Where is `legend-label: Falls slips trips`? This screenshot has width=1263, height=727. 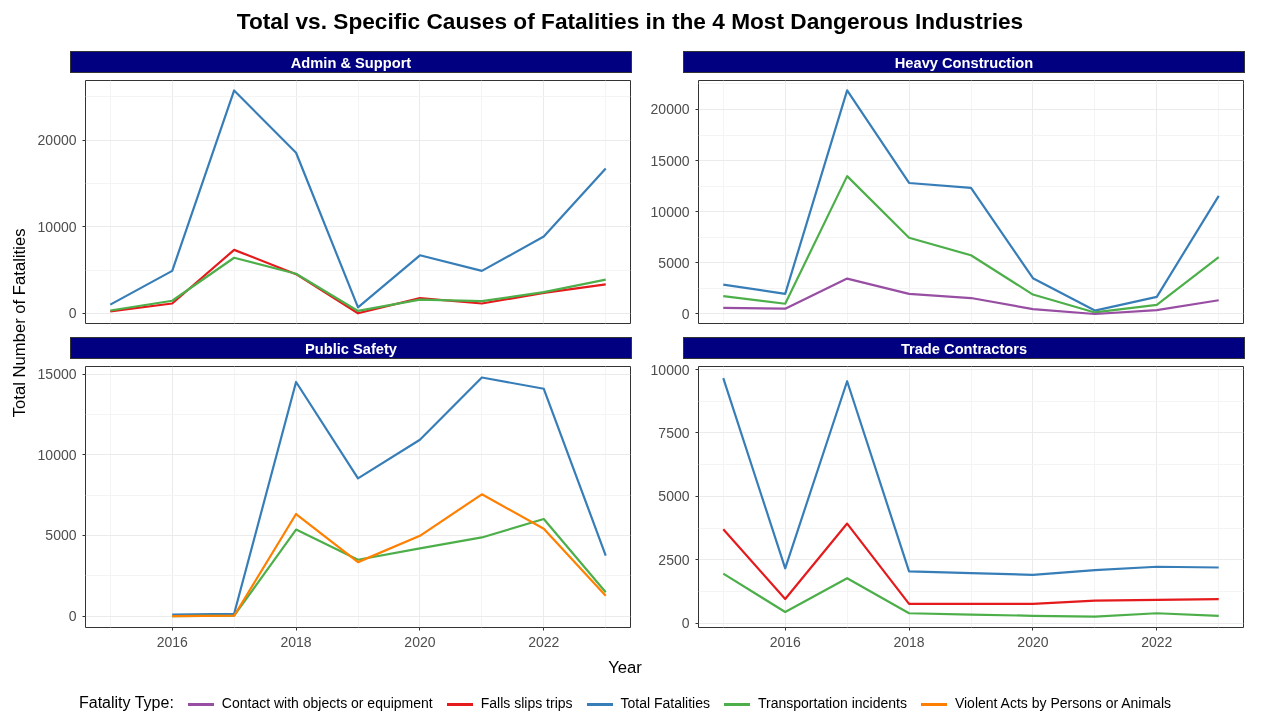 legend-label: Falls slips trips is located at coordinates (526, 703).